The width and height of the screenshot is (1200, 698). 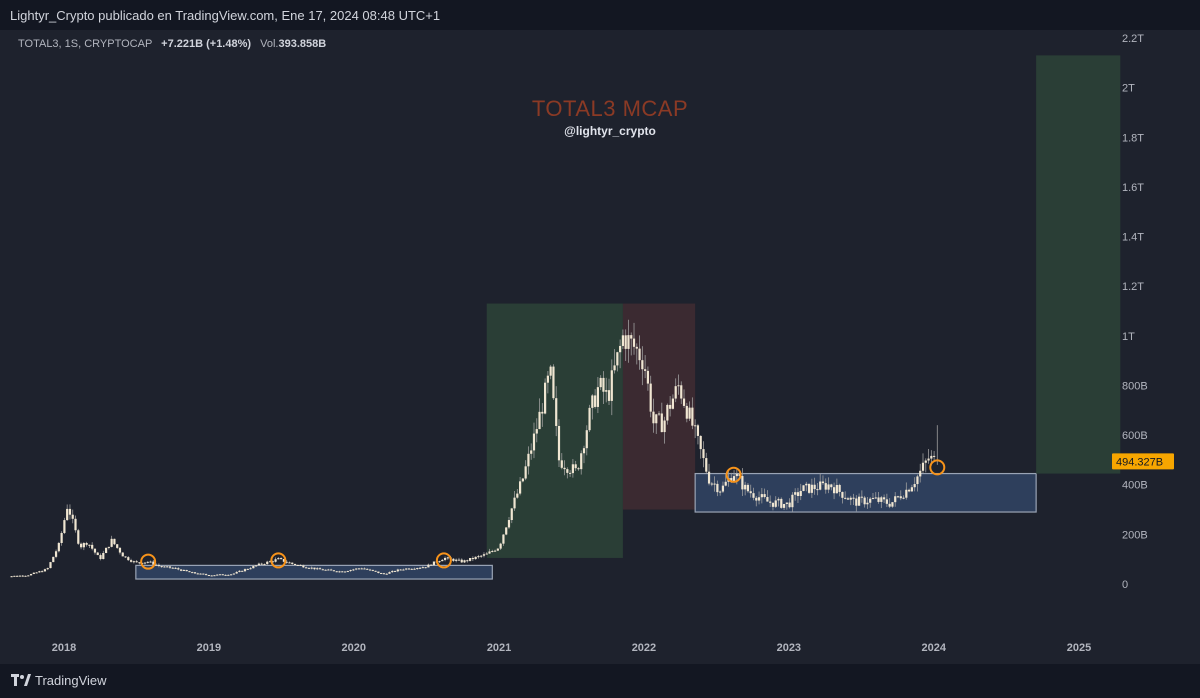 What do you see at coordinates (1125, 585) in the screenshot?
I see `y-tick-label-0: 0` at bounding box center [1125, 585].